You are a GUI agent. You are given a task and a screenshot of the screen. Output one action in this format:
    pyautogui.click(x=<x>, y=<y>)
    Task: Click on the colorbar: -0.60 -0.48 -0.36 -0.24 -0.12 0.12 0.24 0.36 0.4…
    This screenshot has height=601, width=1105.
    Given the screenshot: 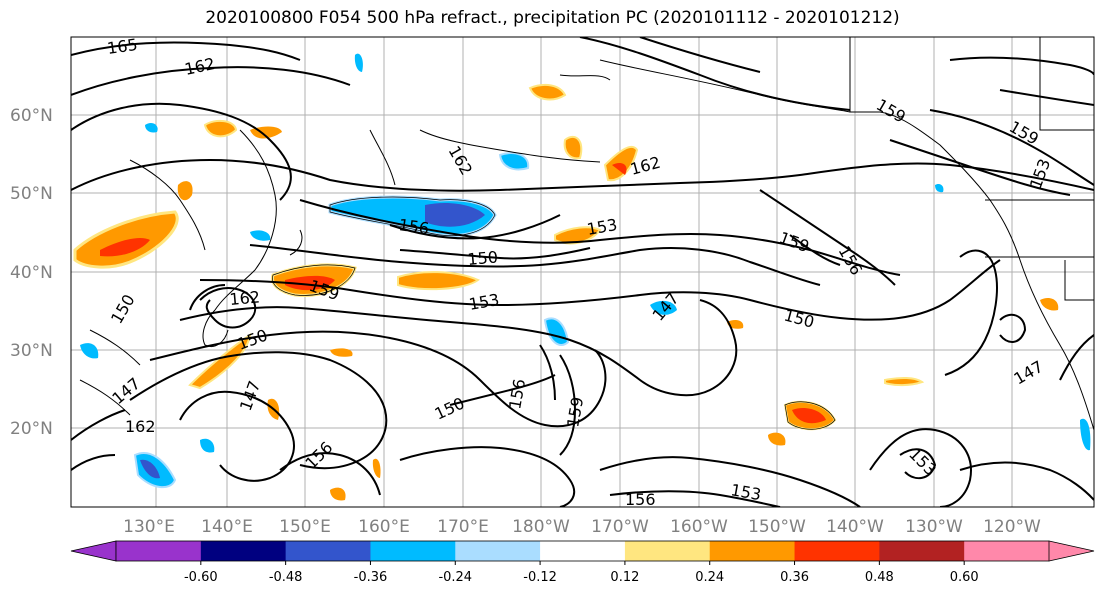 What is the action you would take?
    pyautogui.click(x=582, y=562)
    